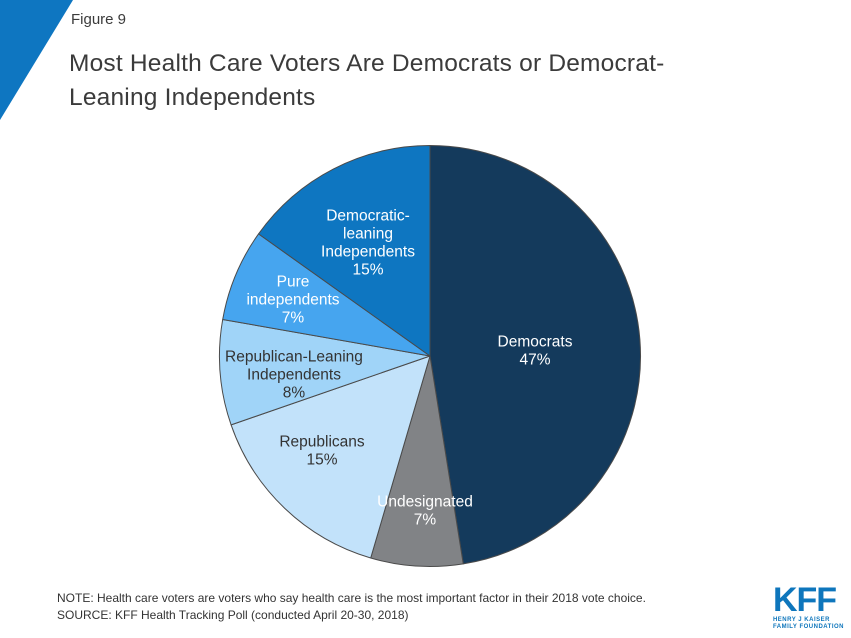  What do you see at coordinates (368, 243) in the screenshot?
I see `pie-label-democratic-leaning-independents: Democratic-leaning Independents 15%` at bounding box center [368, 243].